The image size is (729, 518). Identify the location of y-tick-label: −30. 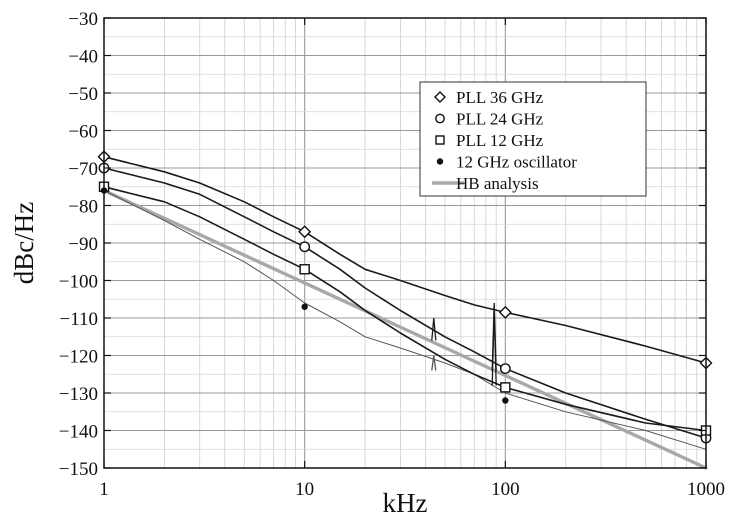
(83, 19).